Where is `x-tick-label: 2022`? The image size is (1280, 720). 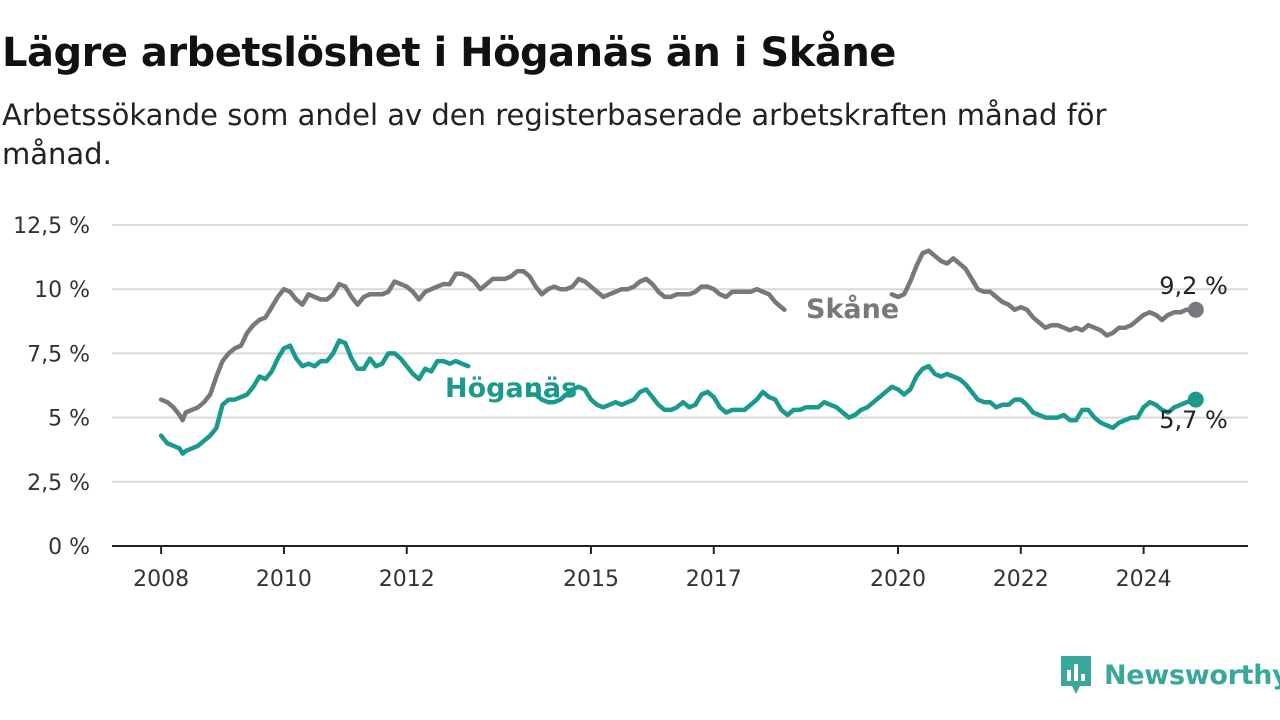 x-tick-label: 2022 is located at coordinates (1021, 579).